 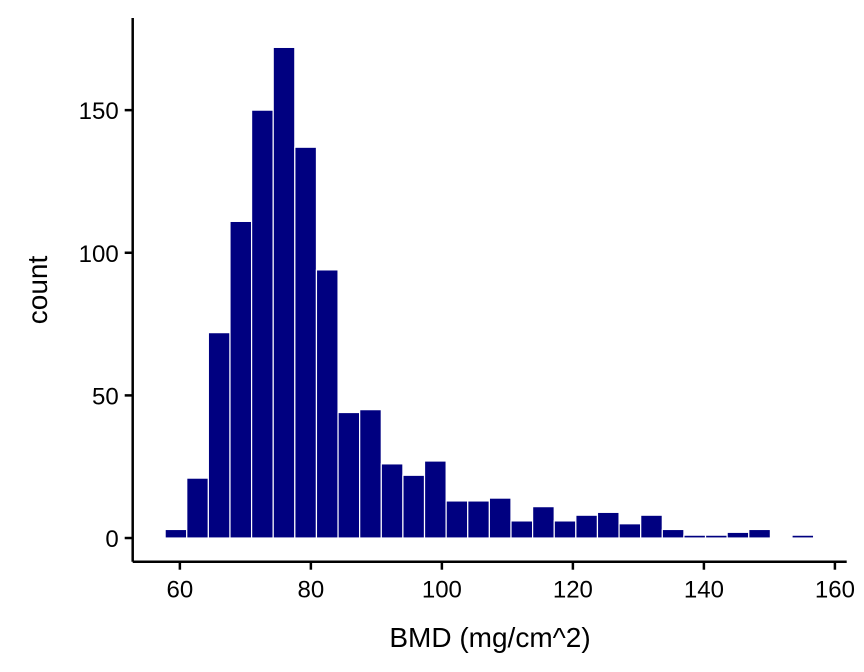 I want to click on x-axis-title: BMD (mg/cm^2), so click(x=489, y=637).